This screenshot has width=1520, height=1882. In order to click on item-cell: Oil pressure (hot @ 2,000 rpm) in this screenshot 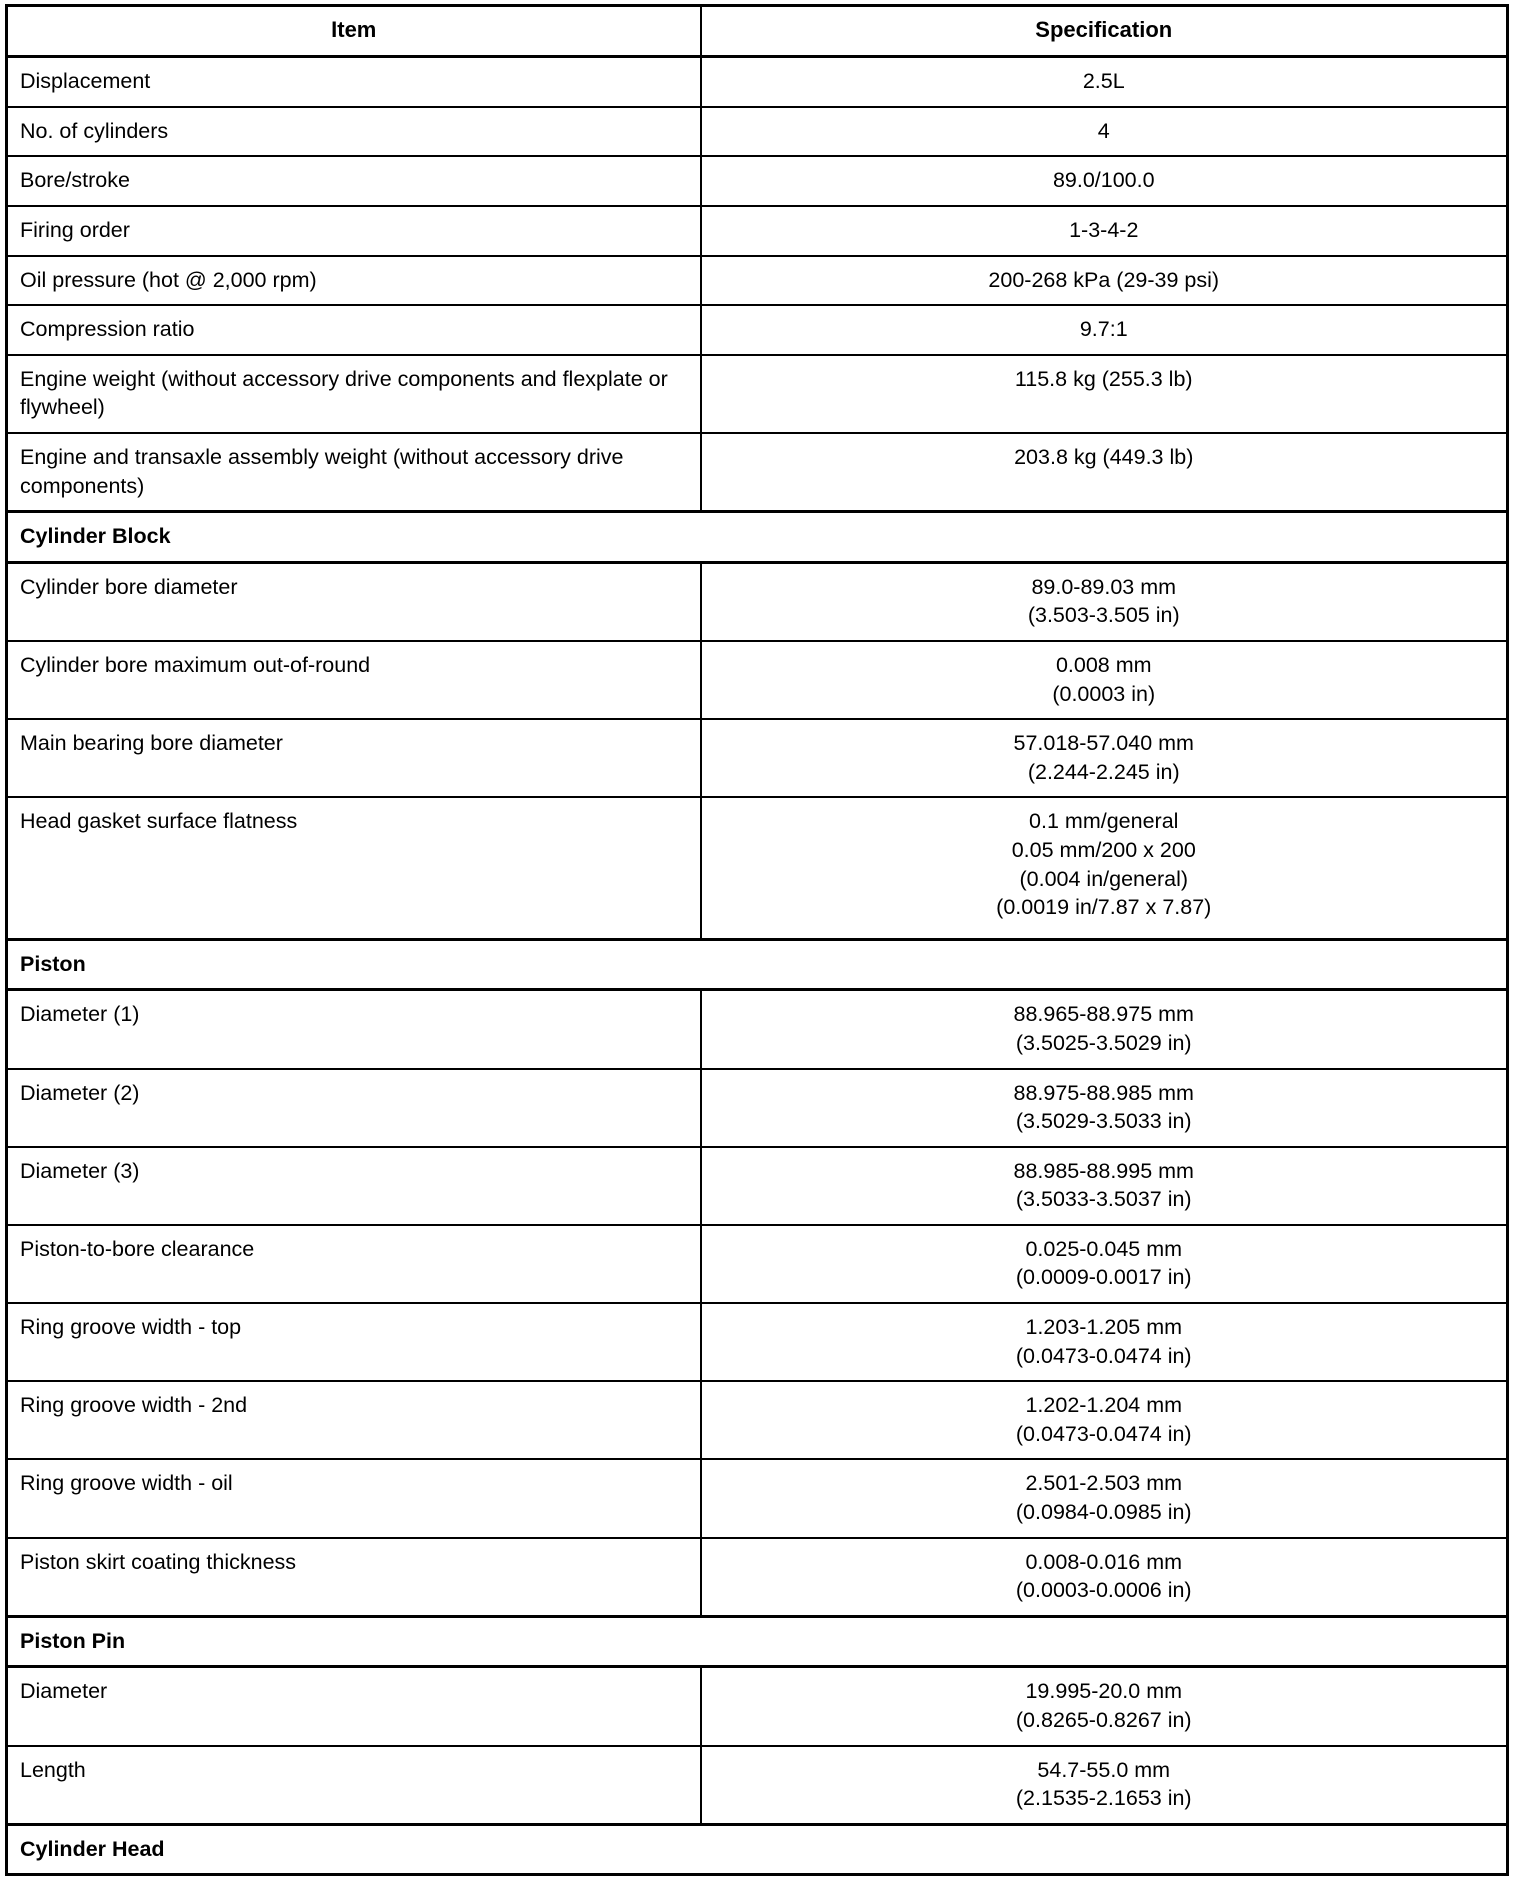, I will do `click(353, 280)`.